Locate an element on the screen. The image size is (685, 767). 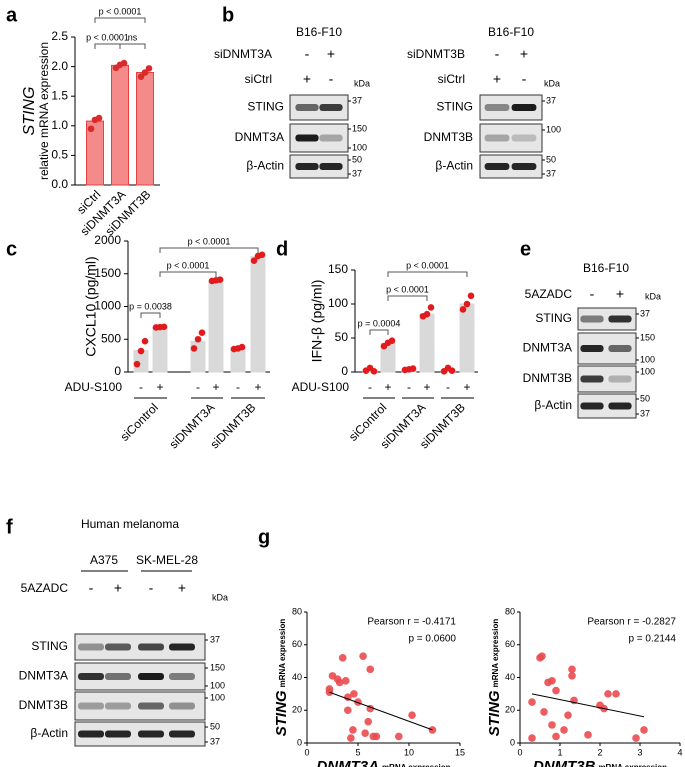
y-tick-label: 50 is located at coordinates (342, 337).